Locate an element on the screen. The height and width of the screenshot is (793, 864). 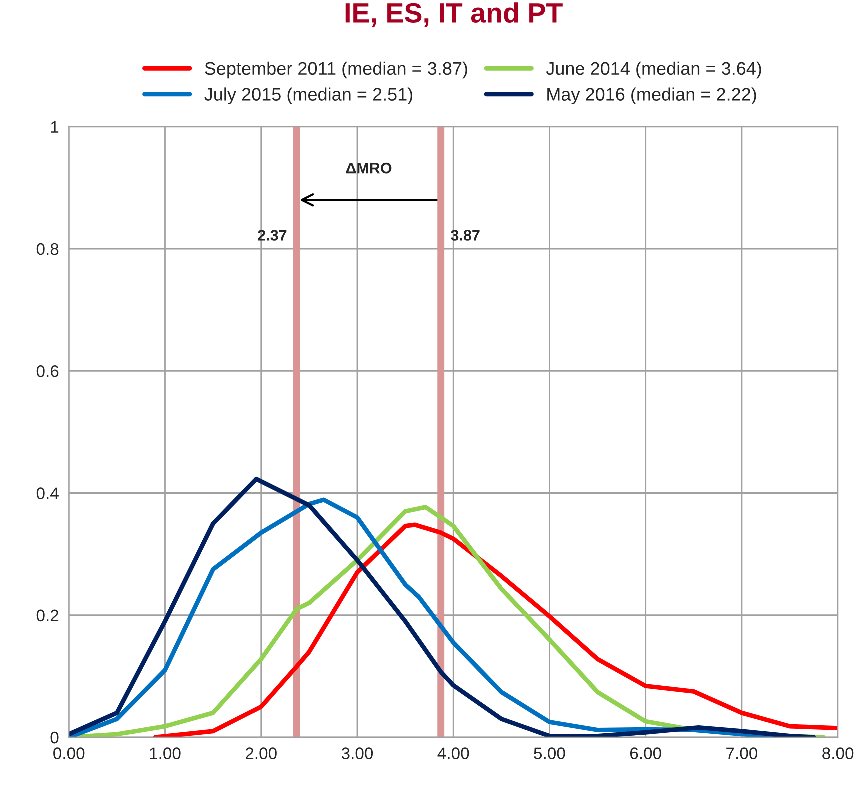
legend-label: May 2016 (median = 2.22) is located at coordinates (652, 96).